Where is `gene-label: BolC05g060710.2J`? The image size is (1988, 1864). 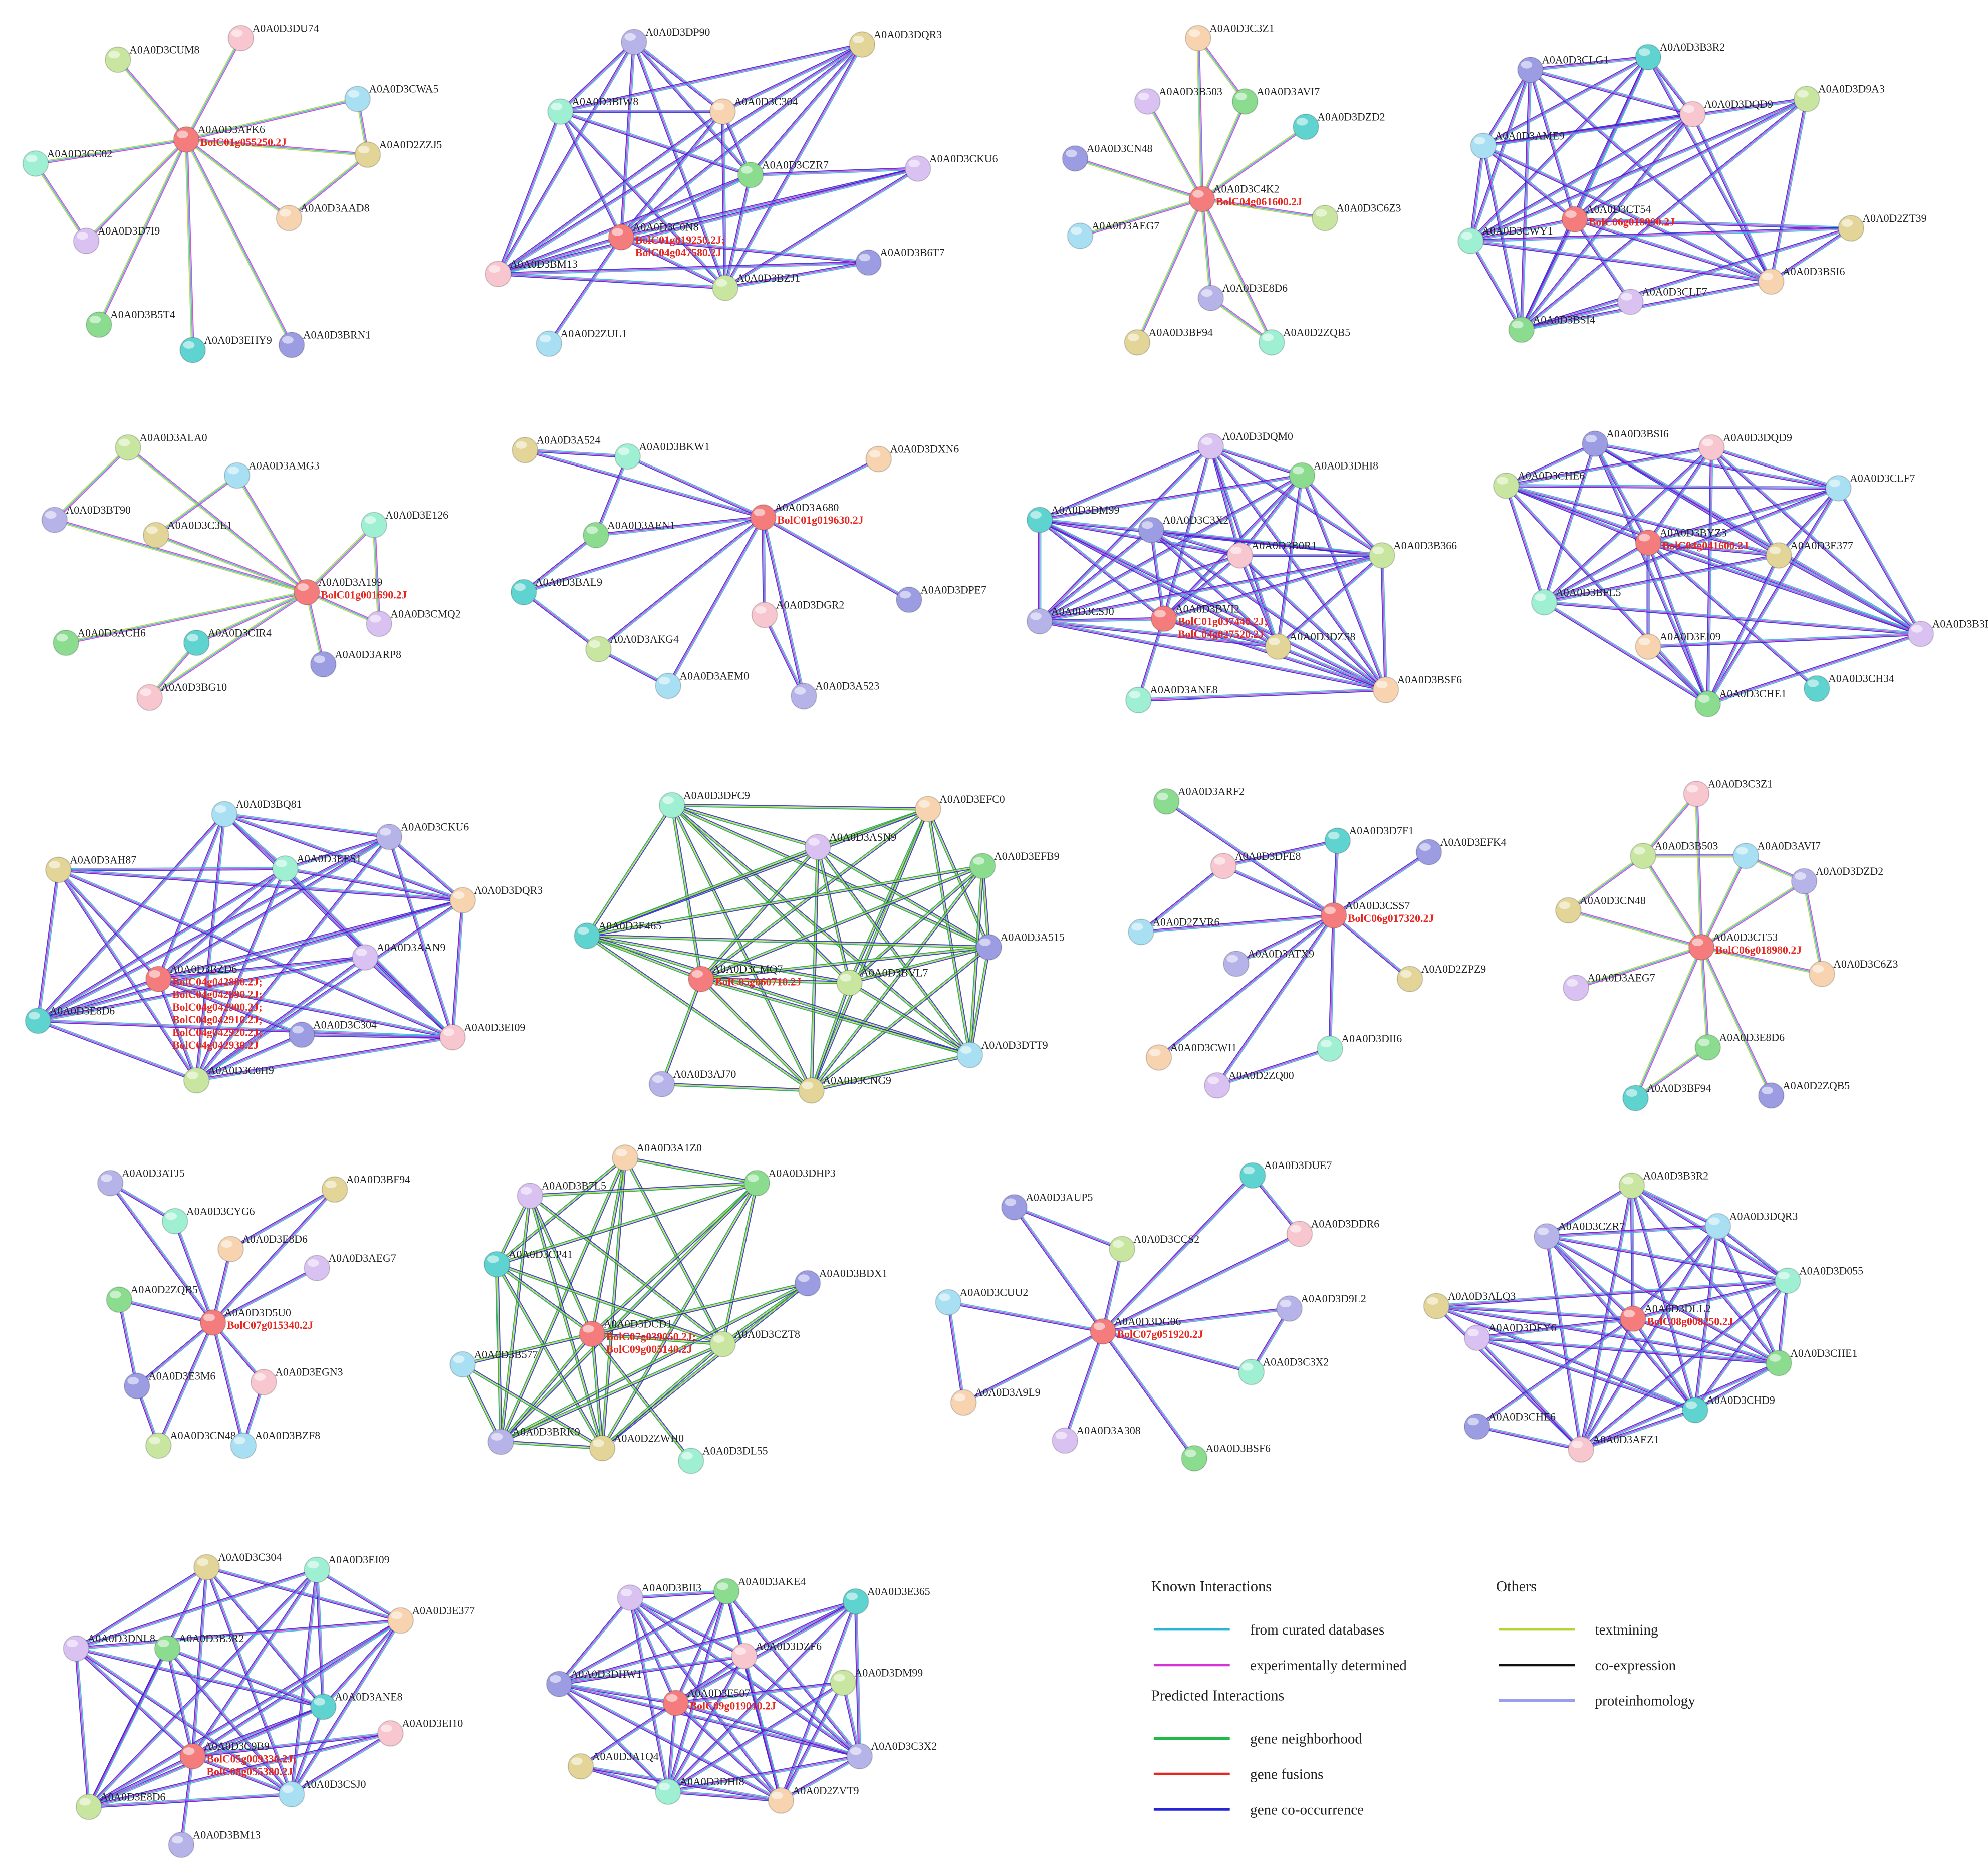
gene-label: BolC05g060710.2J is located at coordinates (758, 982).